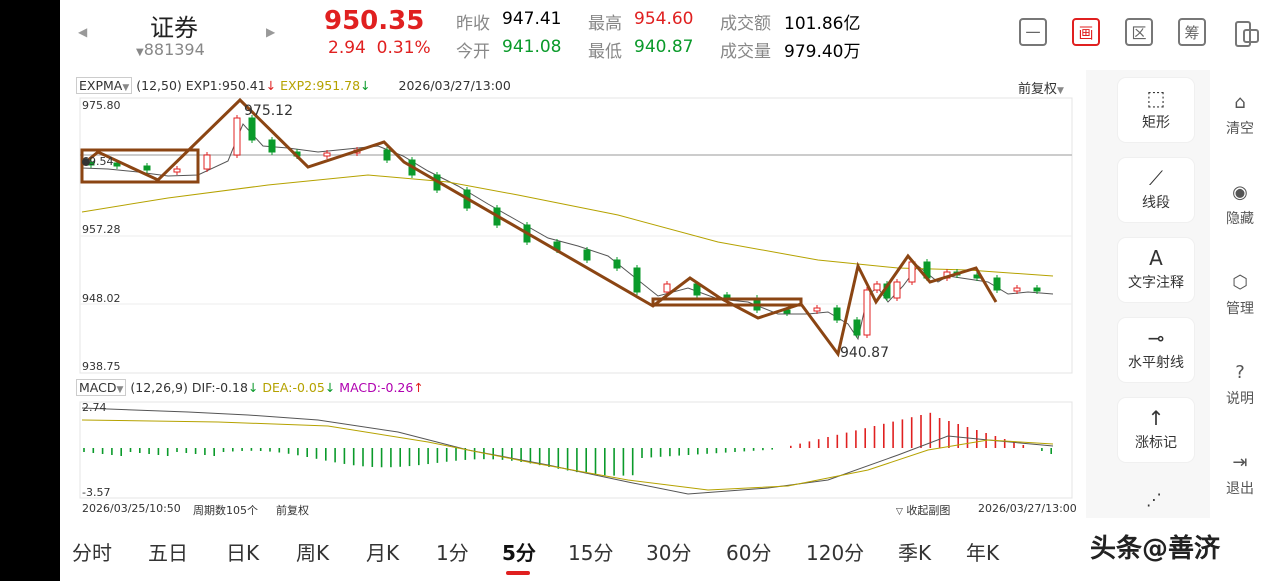 The image size is (1278, 581). Describe the element at coordinates (532, 47) in the screenshot. I see `stat-value: 941.08` at that location.